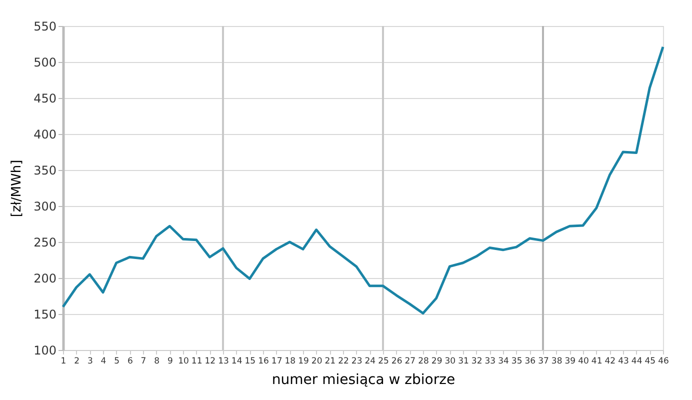 The width and height of the screenshot is (692, 400). I want to click on x-tick-label: 32, so click(476, 361).